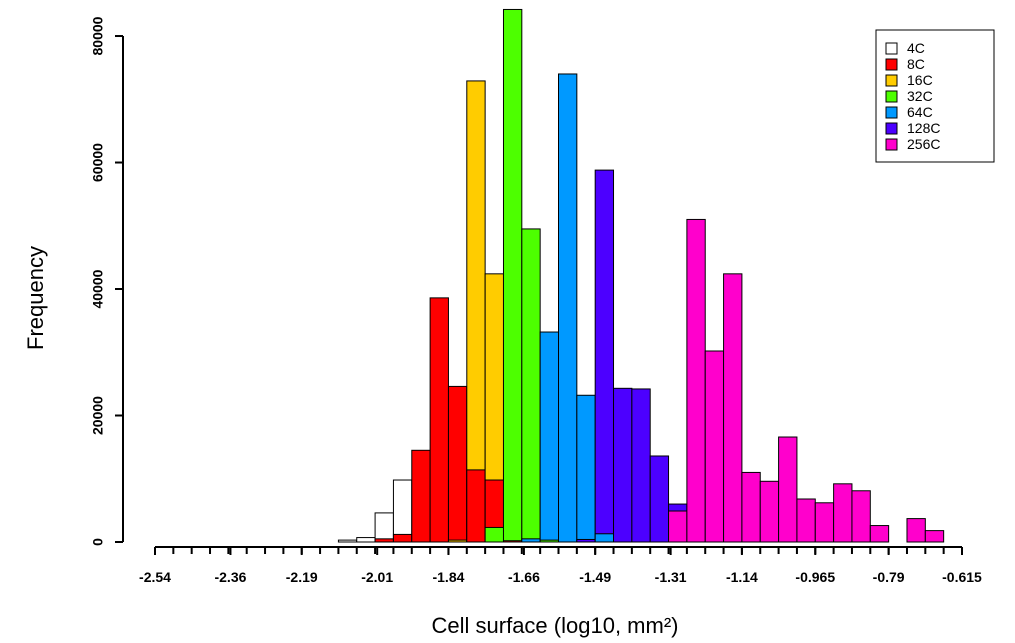 This screenshot has height=643, width=1015. I want to click on x-tick-label: -1.49, so click(595, 577).